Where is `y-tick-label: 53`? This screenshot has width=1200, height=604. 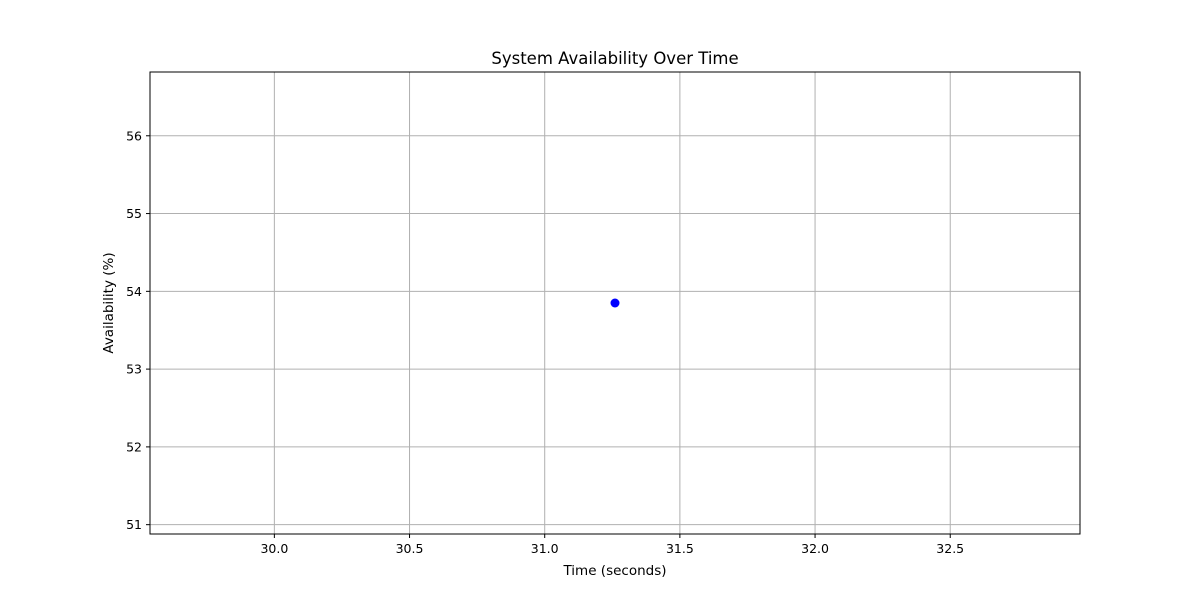
y-tick-label: 53 is located at coordinates (134, 369).